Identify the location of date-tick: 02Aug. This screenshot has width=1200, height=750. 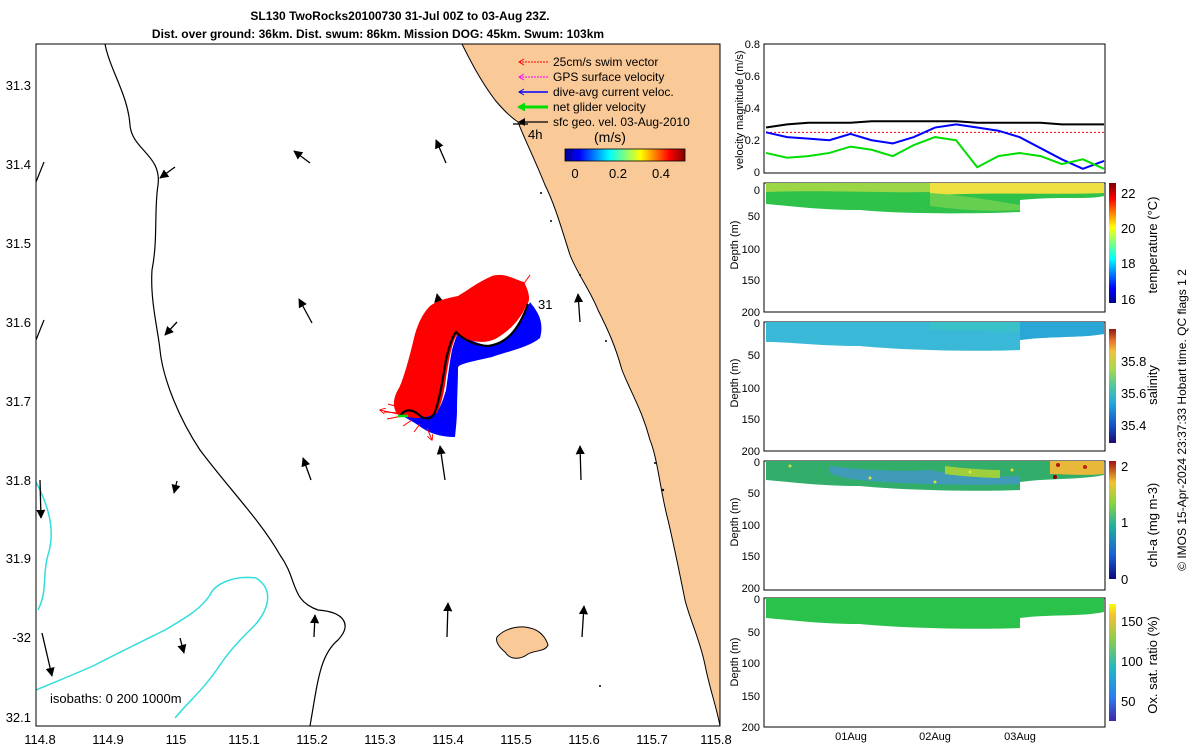
(935, 737).